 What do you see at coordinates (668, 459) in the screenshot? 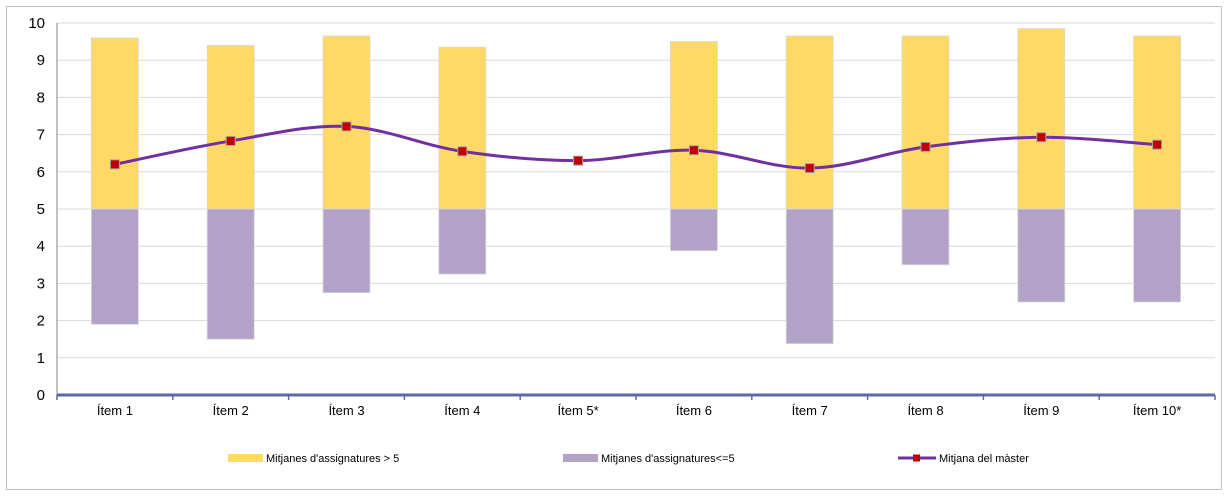
I see `legend-label-lower: Mitjanes d'assignatures<=5` at bounding box center [668, 459].